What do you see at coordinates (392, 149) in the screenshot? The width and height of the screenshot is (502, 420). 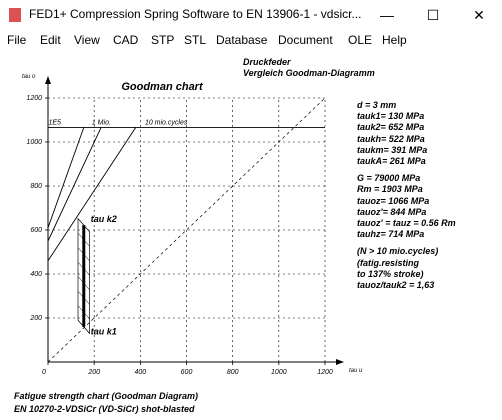 I see `result-line: taukm= 391 MPa` at bounding box center [392, 149].